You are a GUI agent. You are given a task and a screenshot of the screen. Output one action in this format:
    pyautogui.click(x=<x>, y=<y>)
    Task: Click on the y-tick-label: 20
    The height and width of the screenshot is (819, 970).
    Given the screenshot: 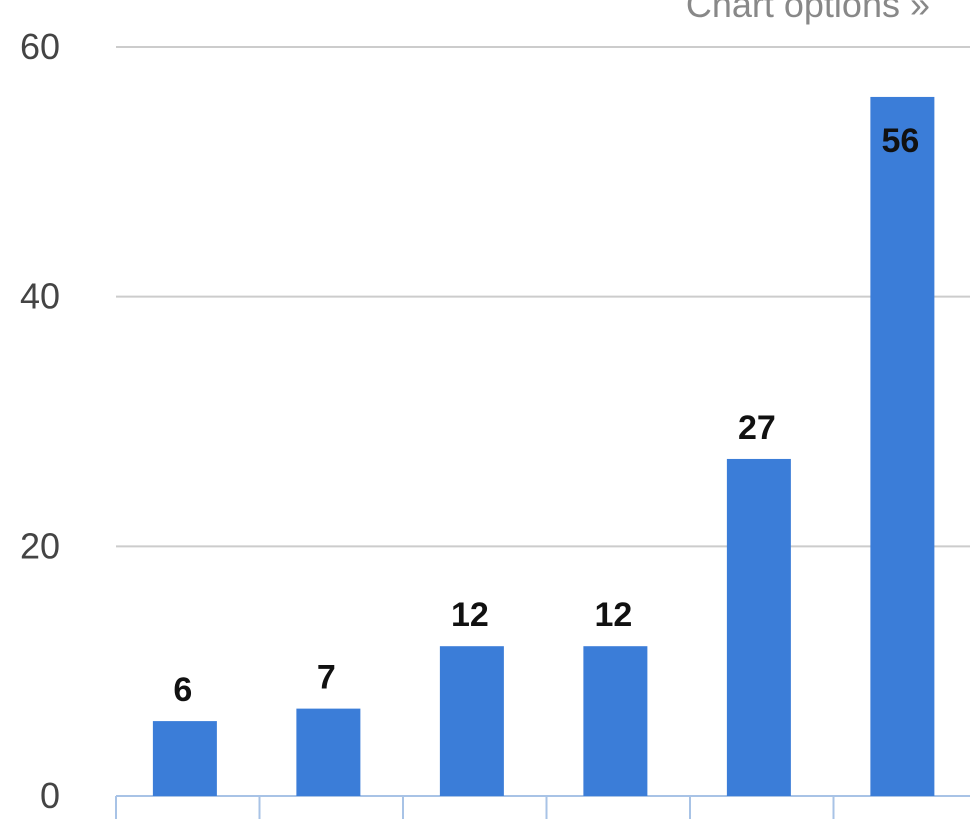 What is the action you would take?
    pyautogui.click(x=40, y=545)
    